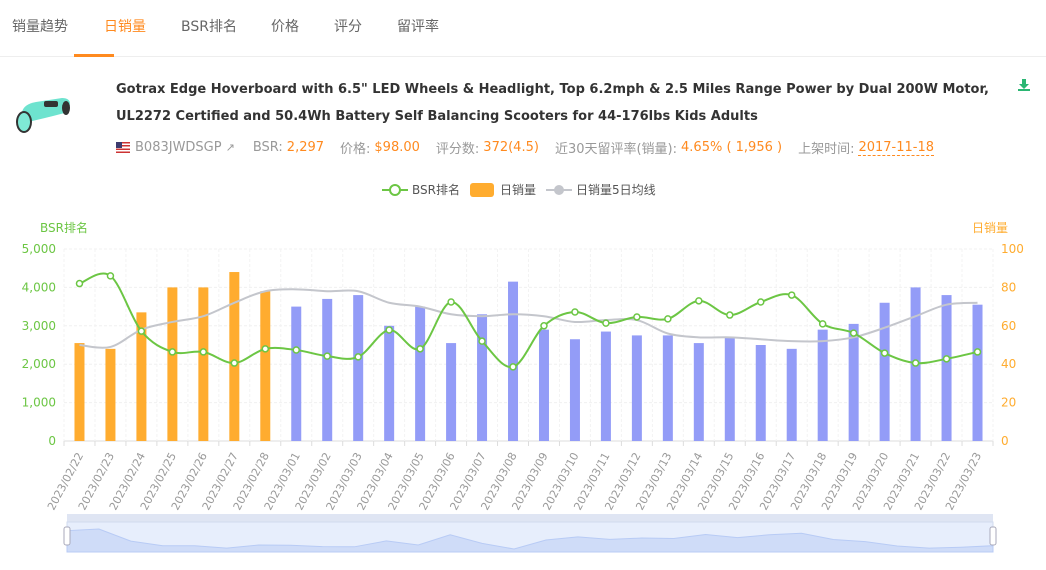 The image size is (1046, 570). I want to click on line-5day-average, so click(528, 318).